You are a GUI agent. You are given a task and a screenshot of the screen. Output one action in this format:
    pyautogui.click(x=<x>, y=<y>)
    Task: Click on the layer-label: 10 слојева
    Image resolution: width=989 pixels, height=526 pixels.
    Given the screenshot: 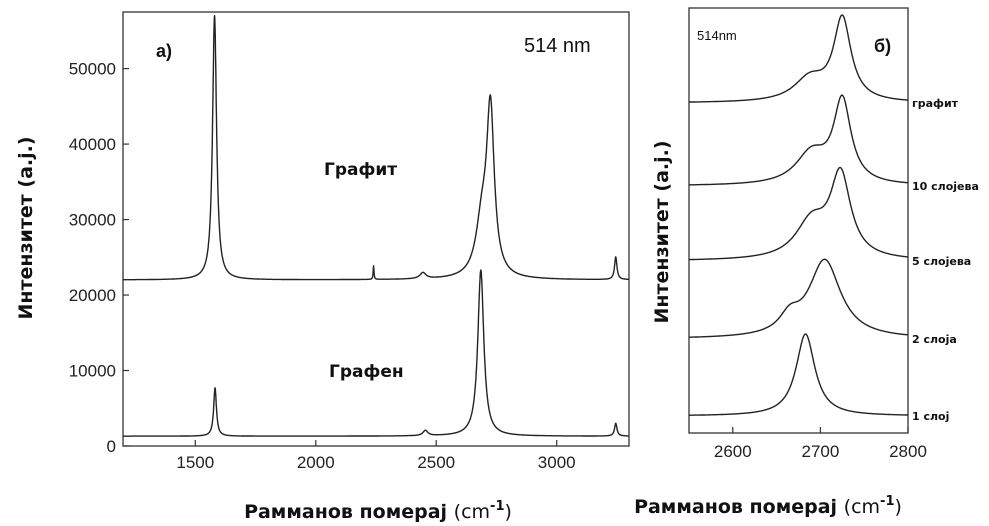 What is the action you would take?
    pyautogui.click(x=945, y=186)
    